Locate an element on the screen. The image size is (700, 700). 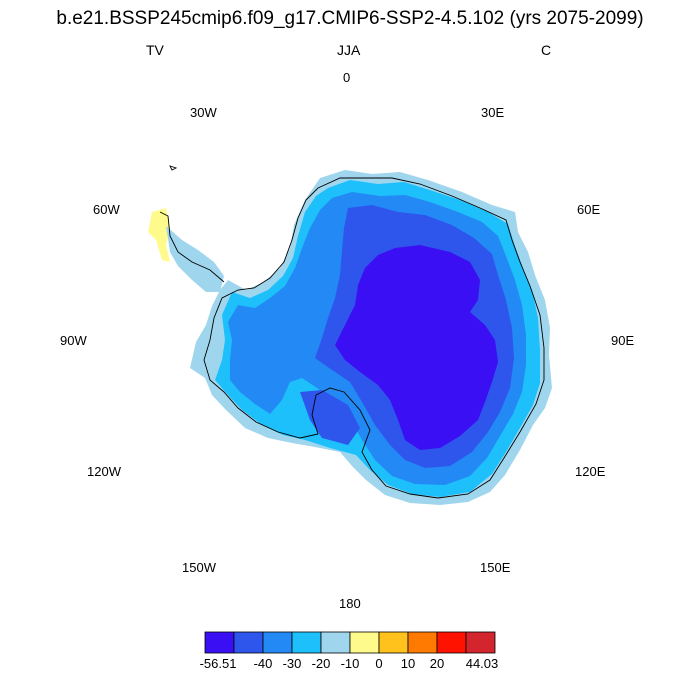
subtitle-center: JJA is located at coordinates (349, 50).